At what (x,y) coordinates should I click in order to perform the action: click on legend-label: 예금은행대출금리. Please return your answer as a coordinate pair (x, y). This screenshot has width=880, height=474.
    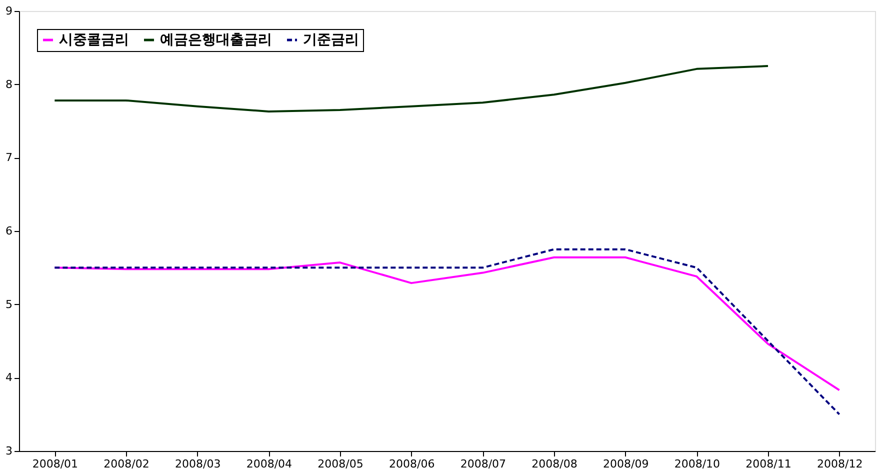
    Looking at the image, I should click on (216, 40).